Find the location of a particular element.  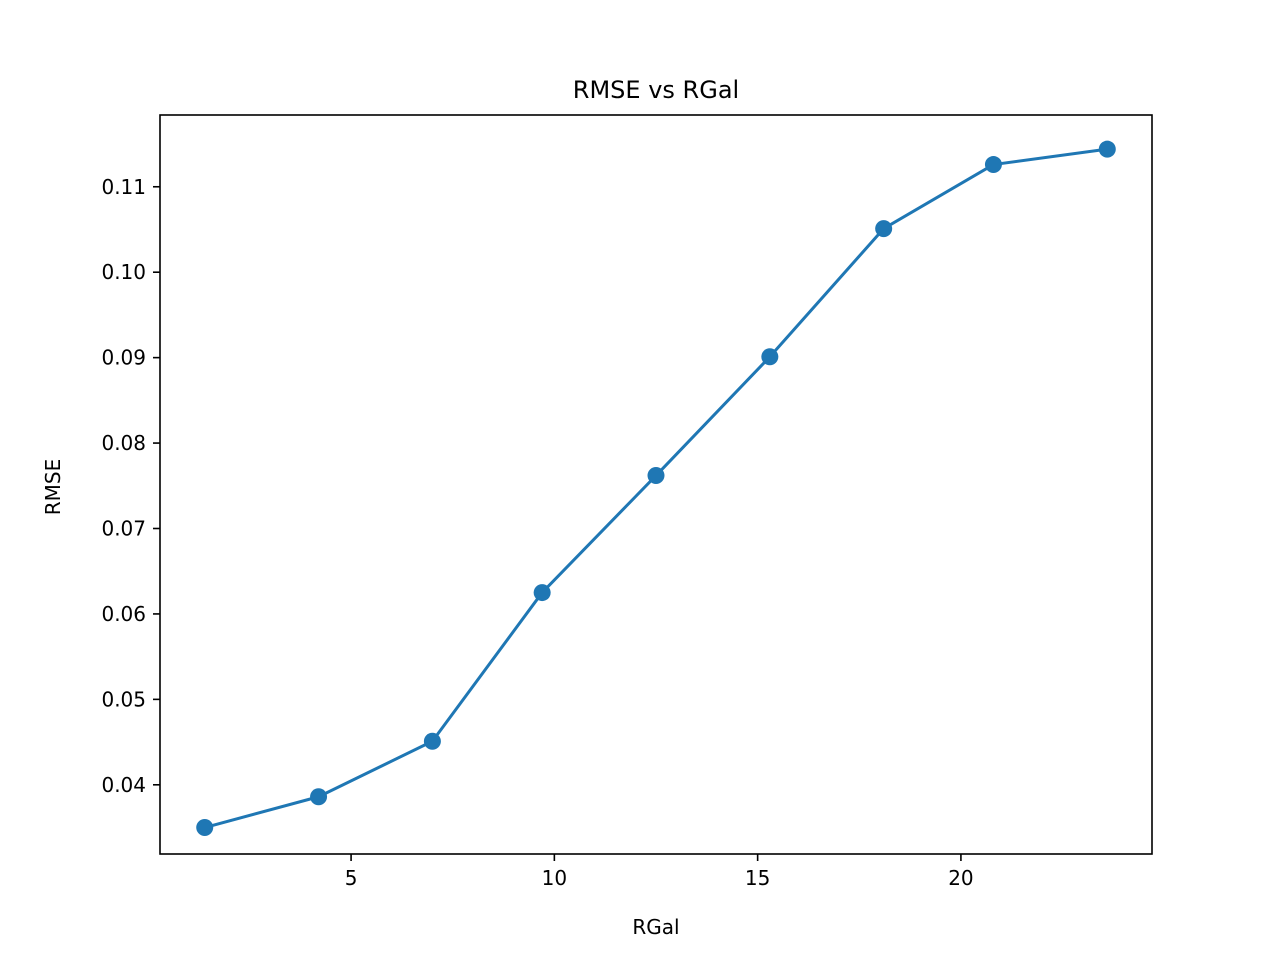

y-tick-label: 0.11 is located at coordinates (123, 187).